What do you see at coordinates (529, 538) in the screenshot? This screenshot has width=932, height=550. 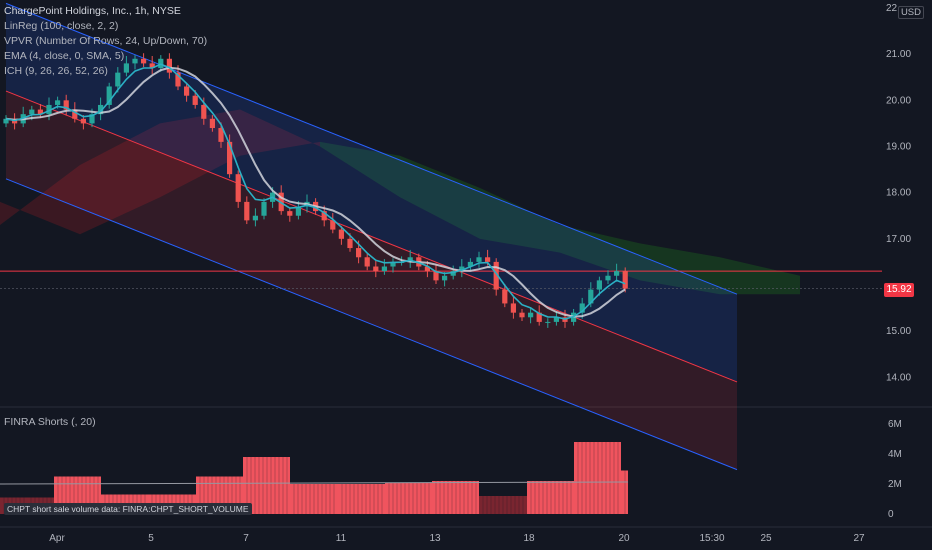 I see `time-axis-tick: 18` at bounding box center [529, 538].